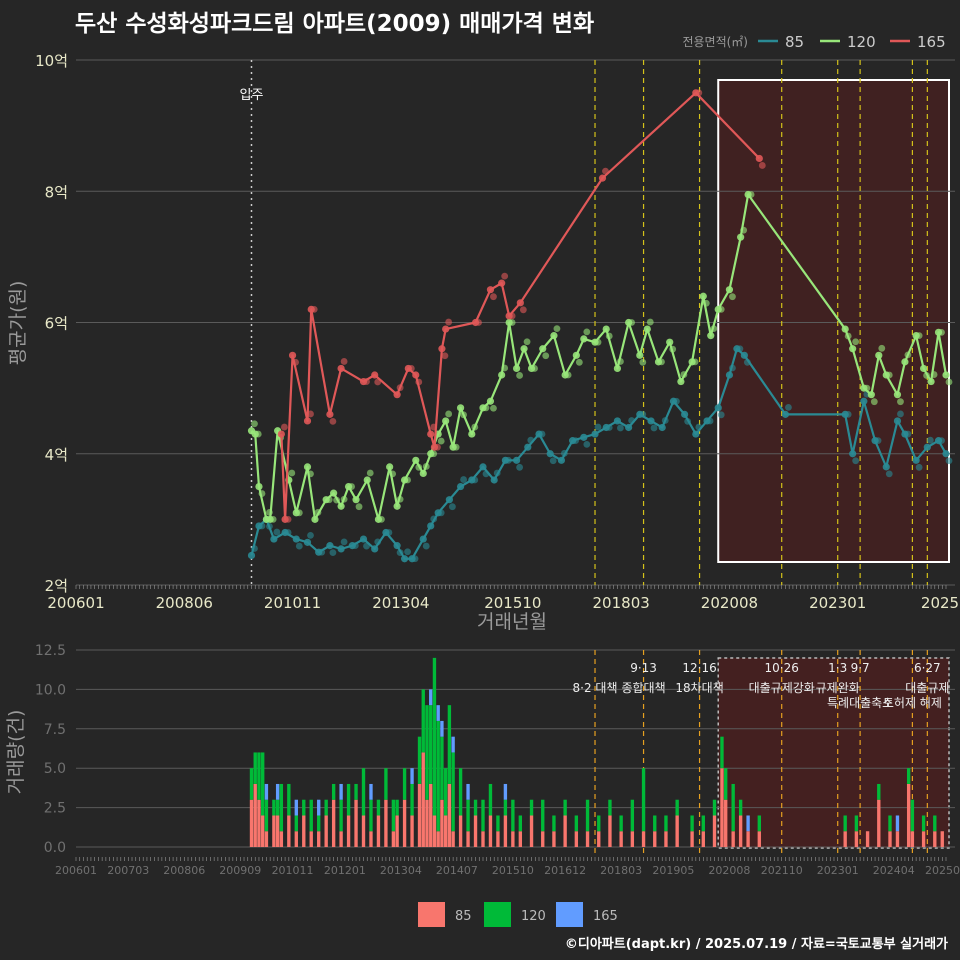  What do you see at coordinates (621, 870) in the screenshot?
I see `x-tick-label-bottom: 201803` at bounding box center [621, 870].